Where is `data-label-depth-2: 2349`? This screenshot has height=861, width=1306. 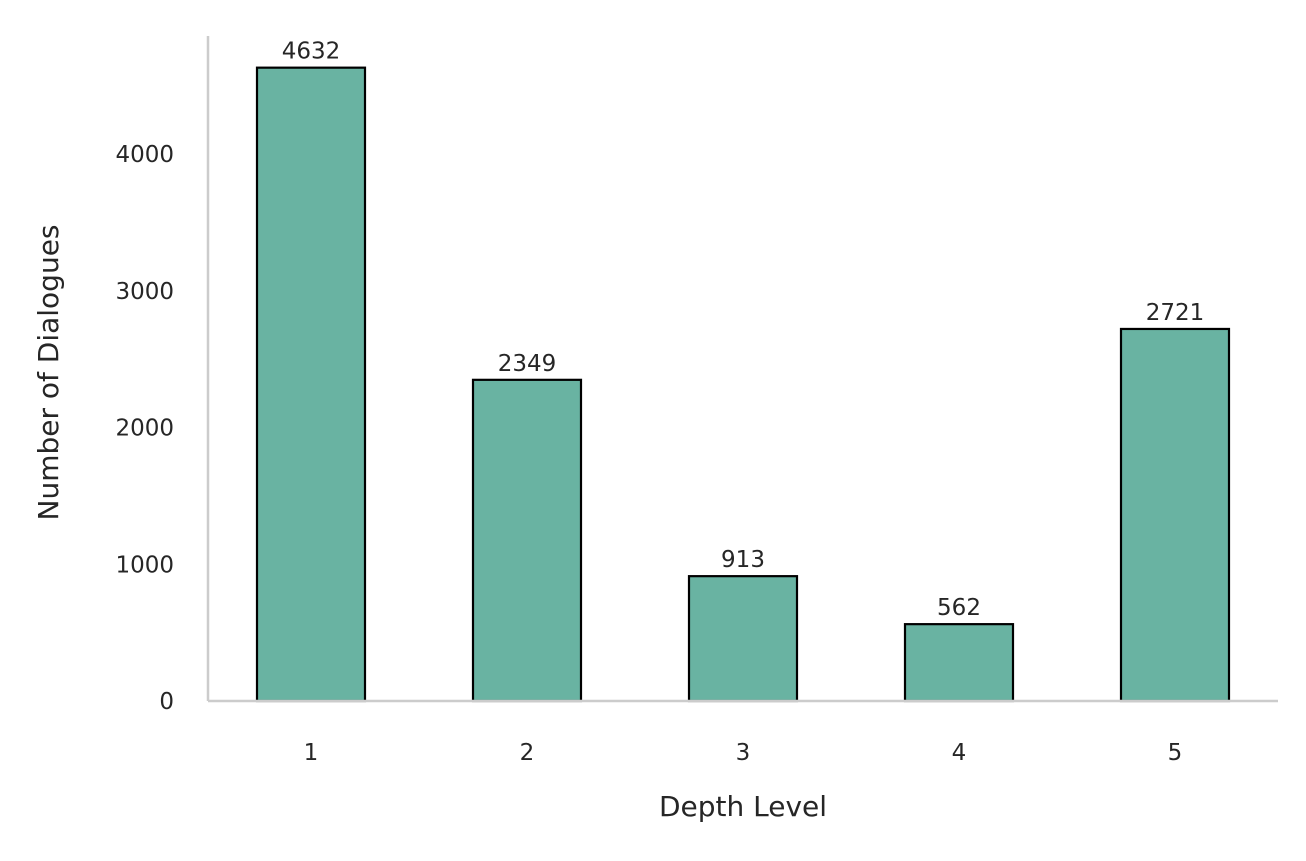 data-label-depth-2: 2349 is located at coordinates (527, 364).